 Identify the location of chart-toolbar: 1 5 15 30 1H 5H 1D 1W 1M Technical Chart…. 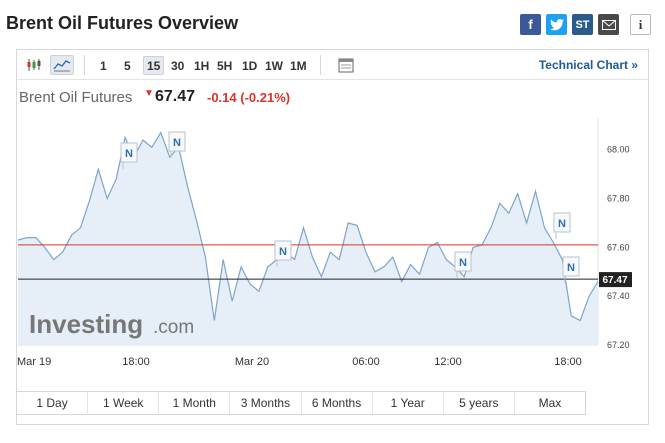
(332, 65).